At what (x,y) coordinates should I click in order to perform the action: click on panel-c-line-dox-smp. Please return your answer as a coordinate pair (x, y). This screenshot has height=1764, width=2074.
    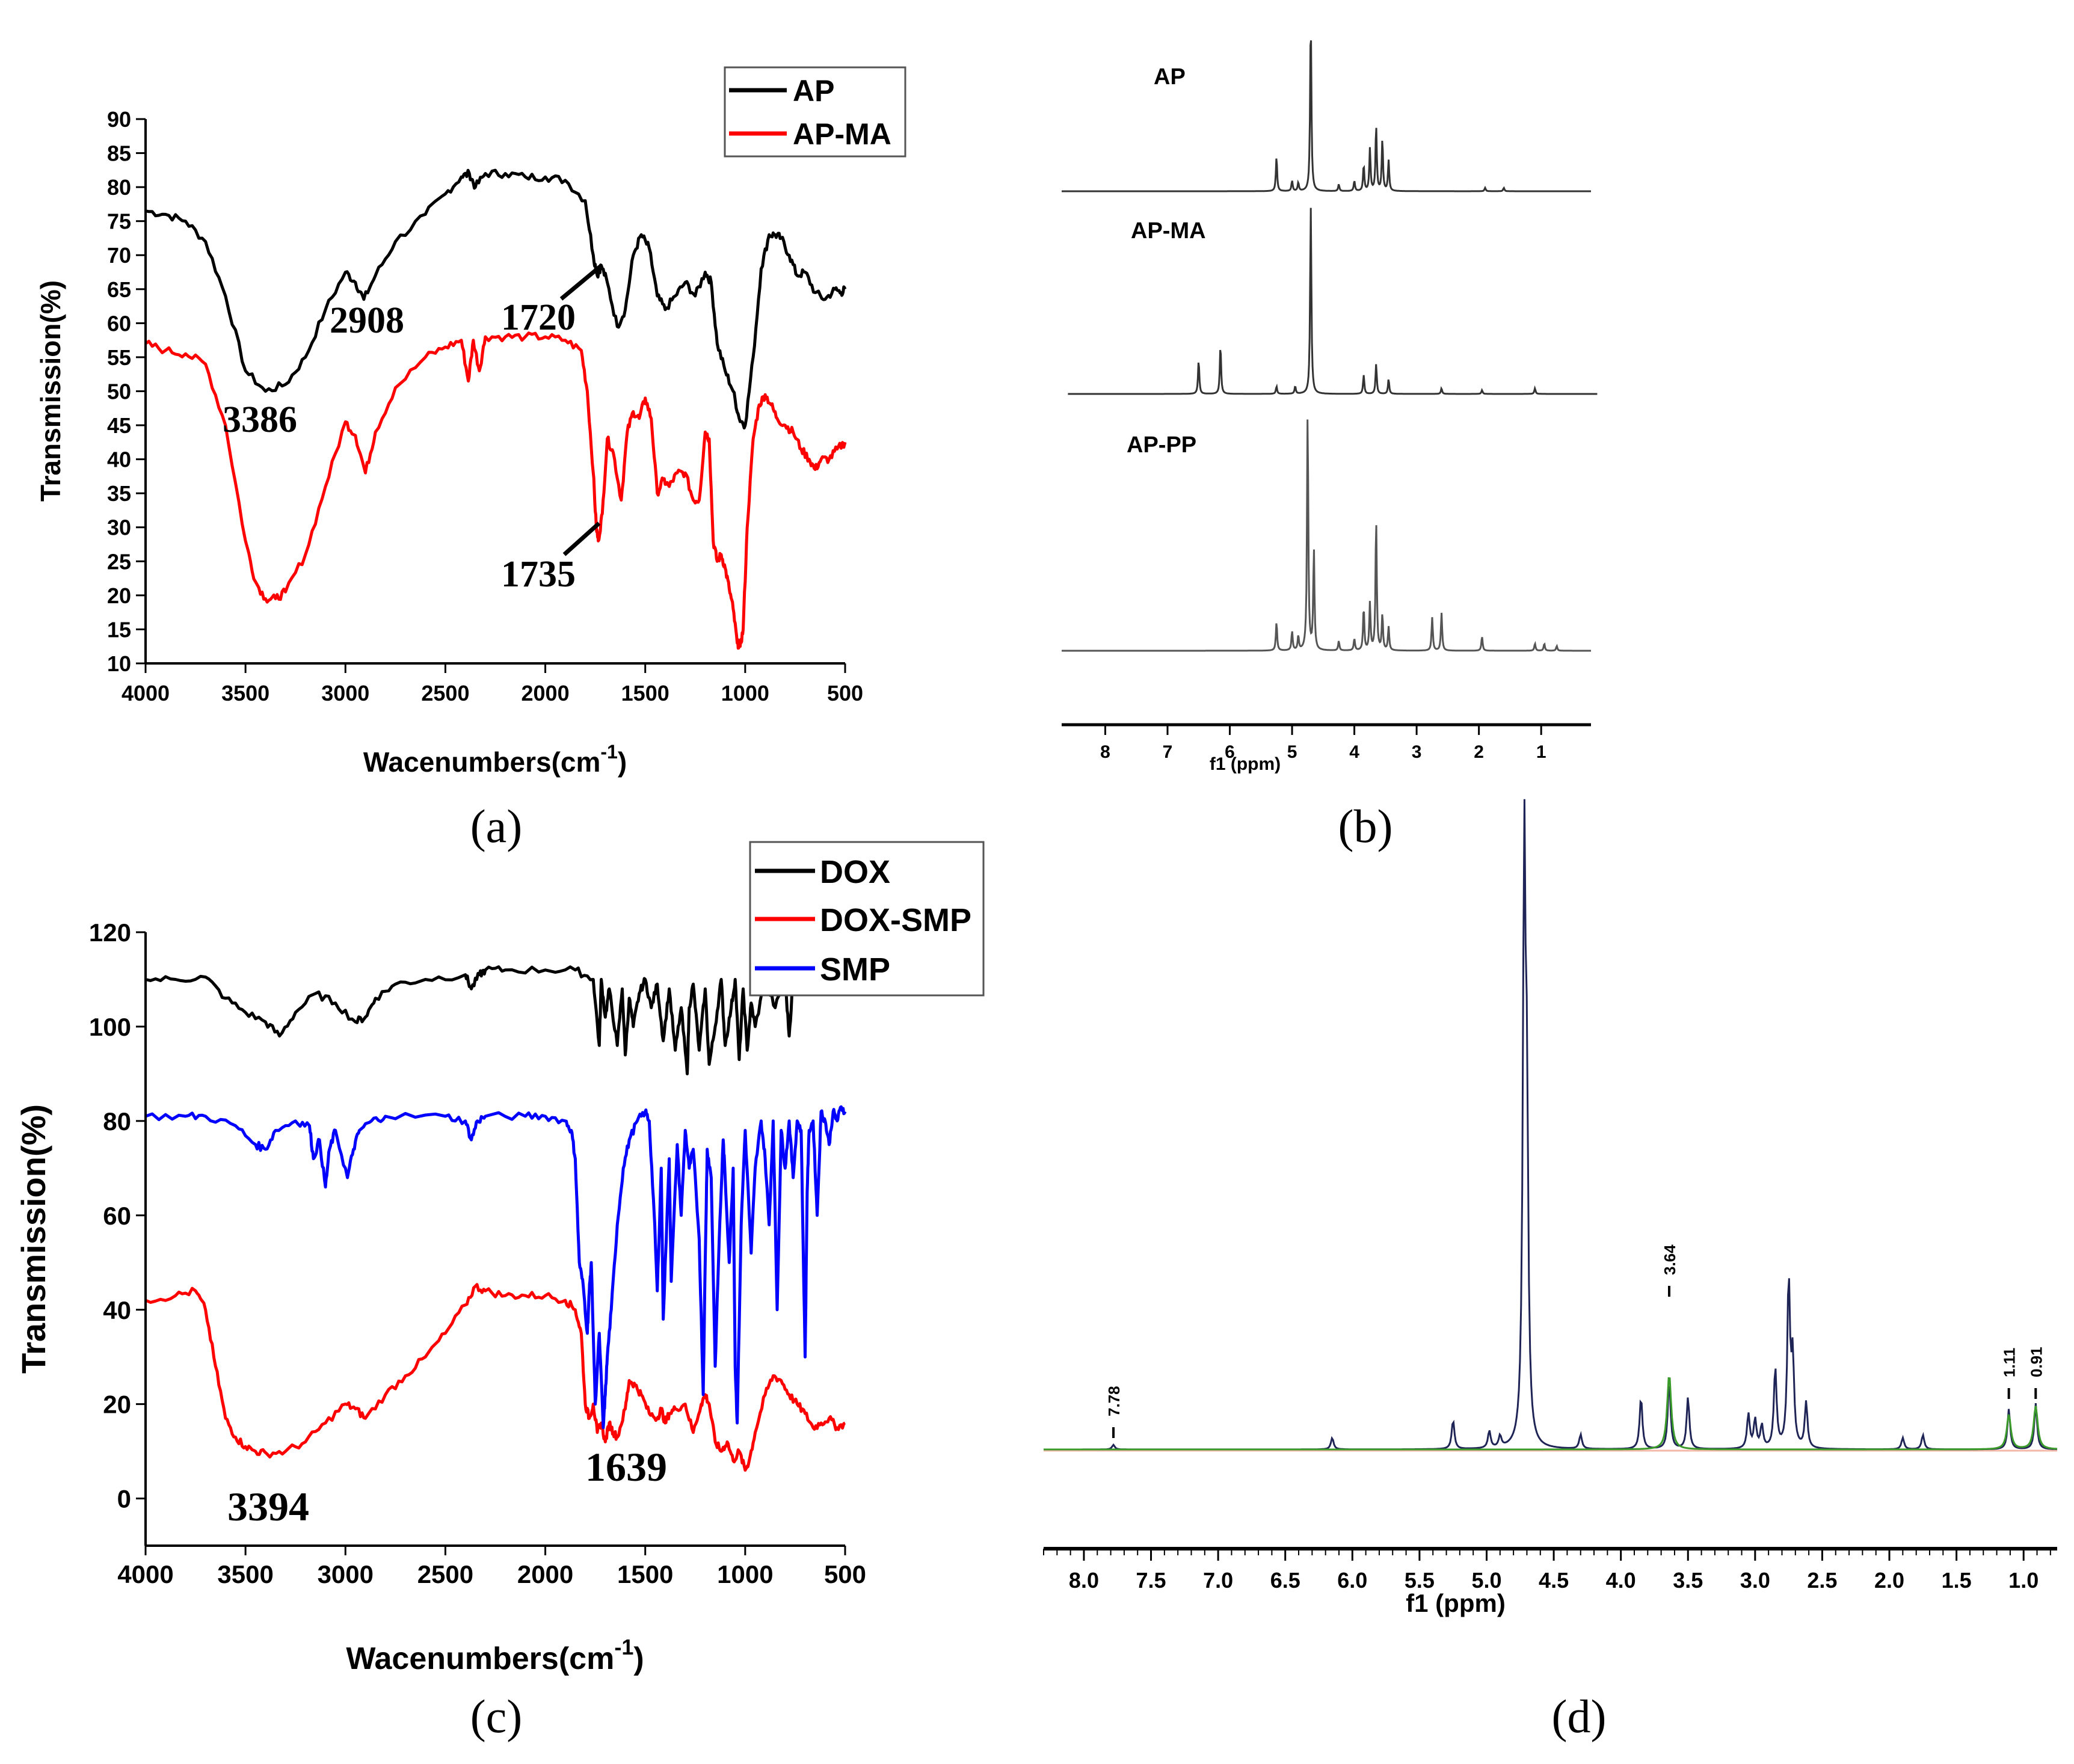
    Looking at the image, I should click on (495, 1378).